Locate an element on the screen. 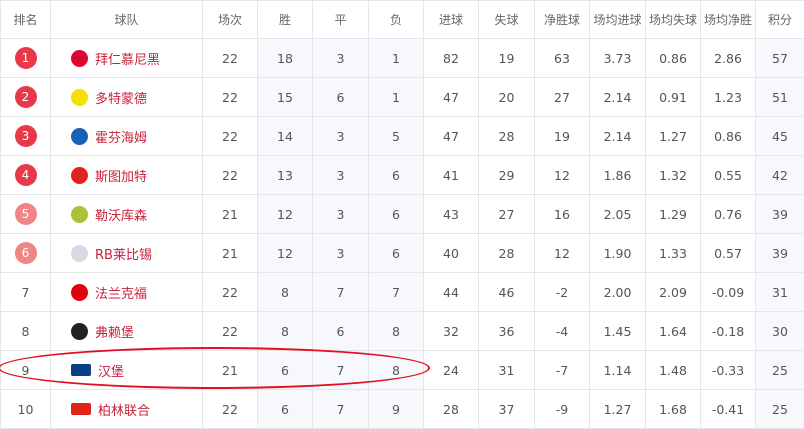 The width and height of the screenshot is (804, 429). avg-ga-cell: 1.64 is located at coordinates (673, 331).